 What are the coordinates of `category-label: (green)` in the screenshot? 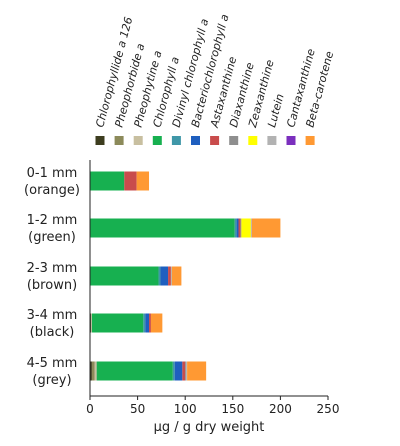 It's located at (52, 237).